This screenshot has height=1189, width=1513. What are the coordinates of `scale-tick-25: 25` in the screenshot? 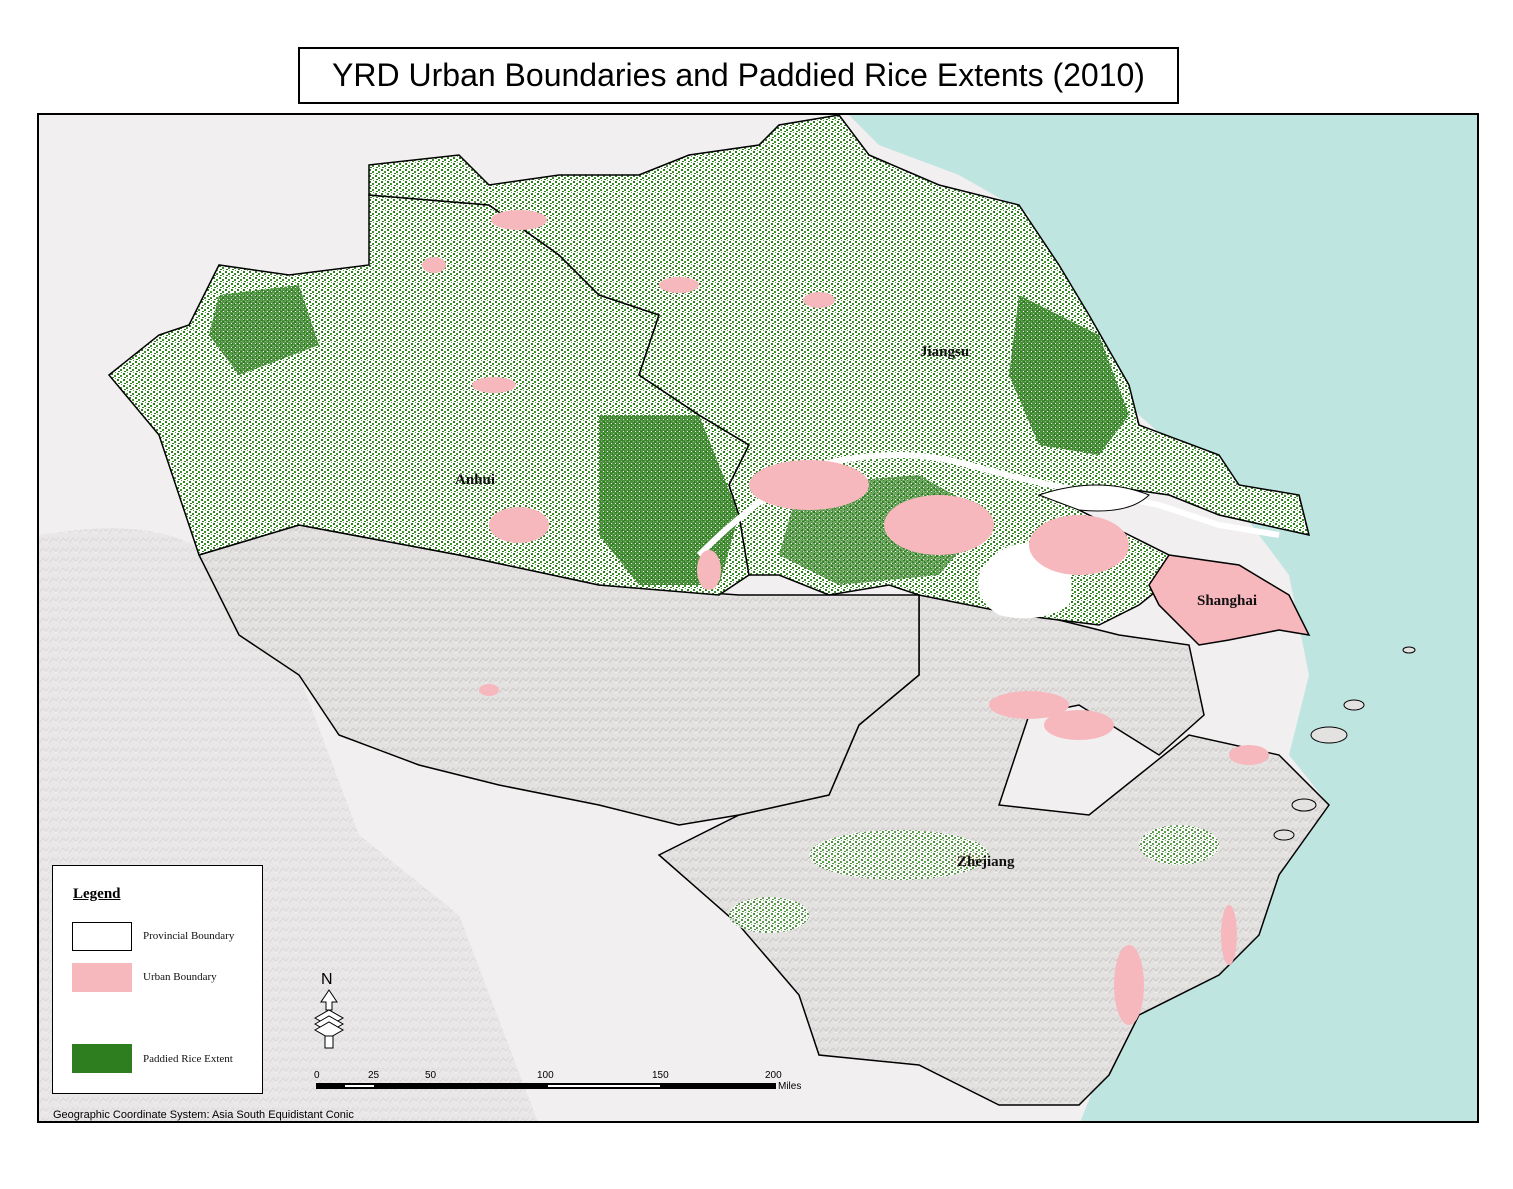 It's located at (374, 1075).